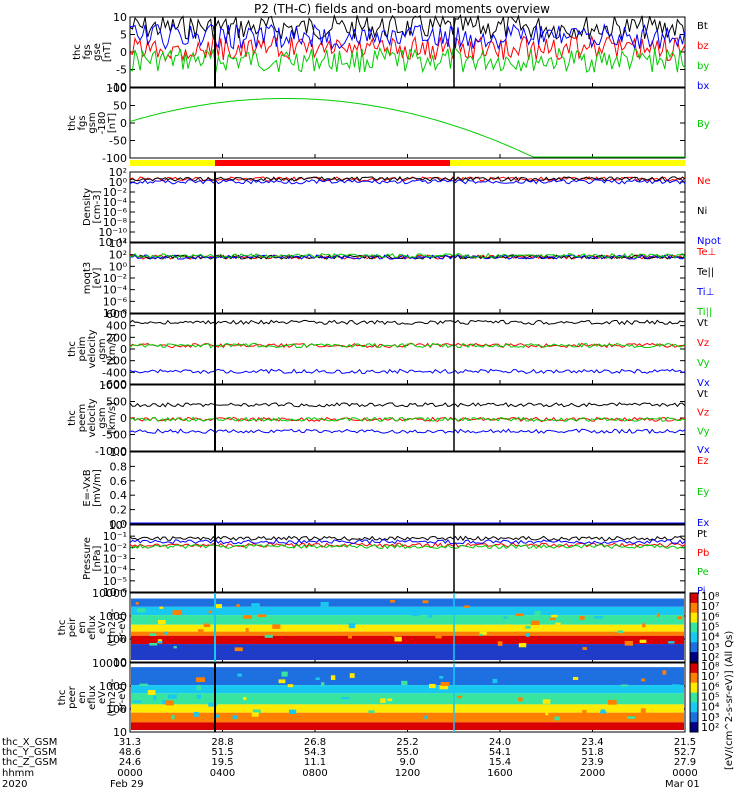 Image resolution: width=750 pixels, height=800 pixels. Describe the element at coordinates (682, 784) in the screenshot. I see `footer-date: Mar 01` at that location.